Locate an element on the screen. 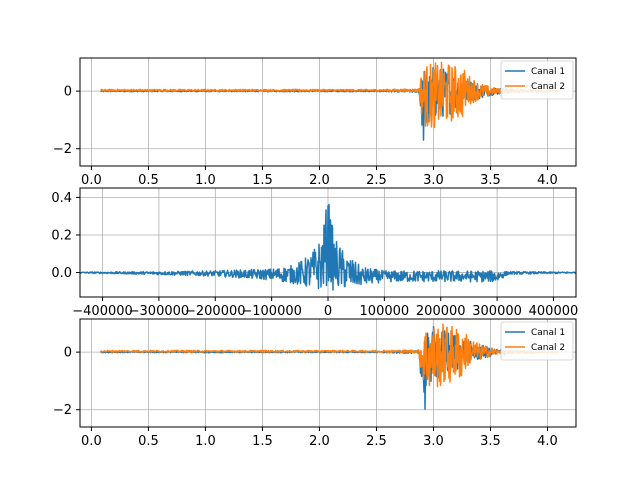  x-tick-label: 200000 is located at coordinates (441, 311).